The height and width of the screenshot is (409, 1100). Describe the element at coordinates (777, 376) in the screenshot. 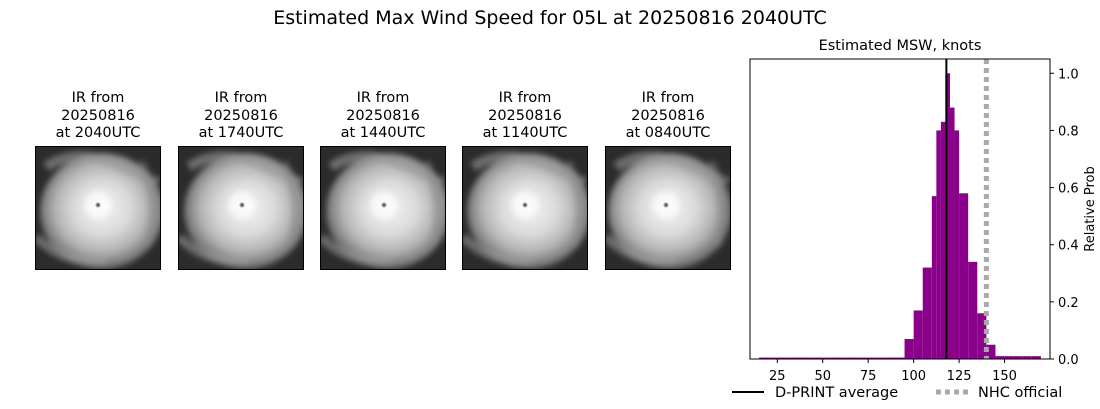

I see `x-tick-label: 25` at that location.